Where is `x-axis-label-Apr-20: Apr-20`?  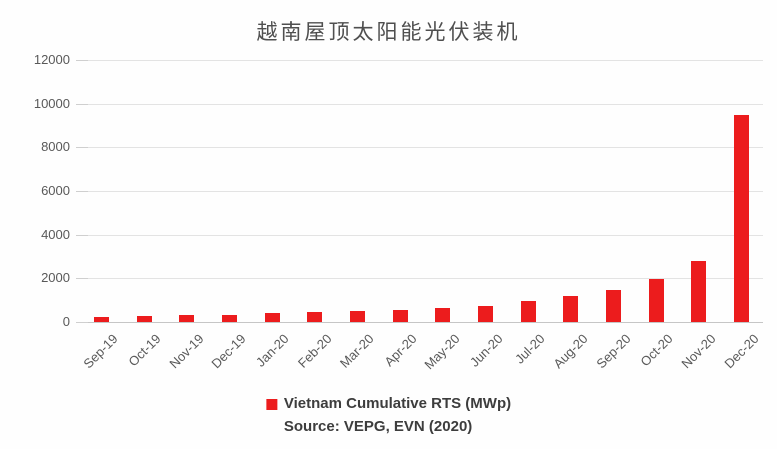
x-axis-label-Apr-20: Apr-20 is located at coordinates (400, 350).